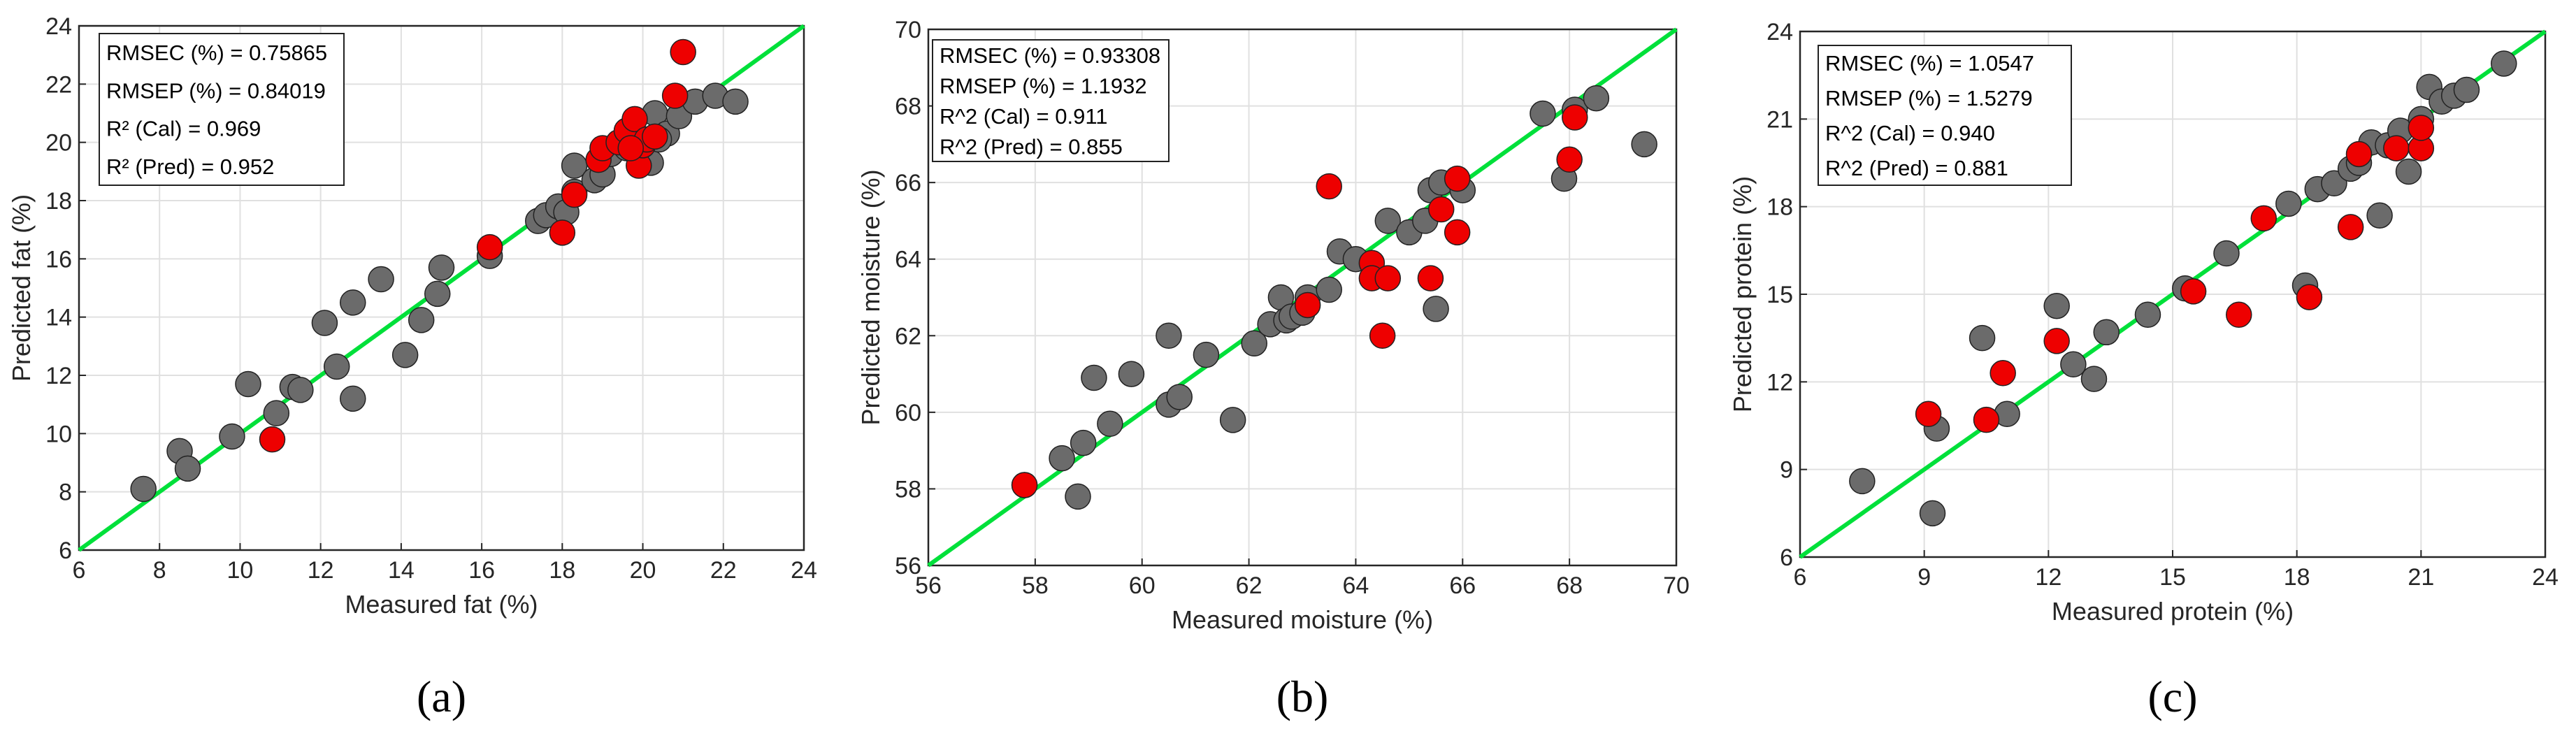  What do you see at coordinates (441, 696) in the screenshot?
I see `panel-label: (a)` at bounding box center [441, 696].